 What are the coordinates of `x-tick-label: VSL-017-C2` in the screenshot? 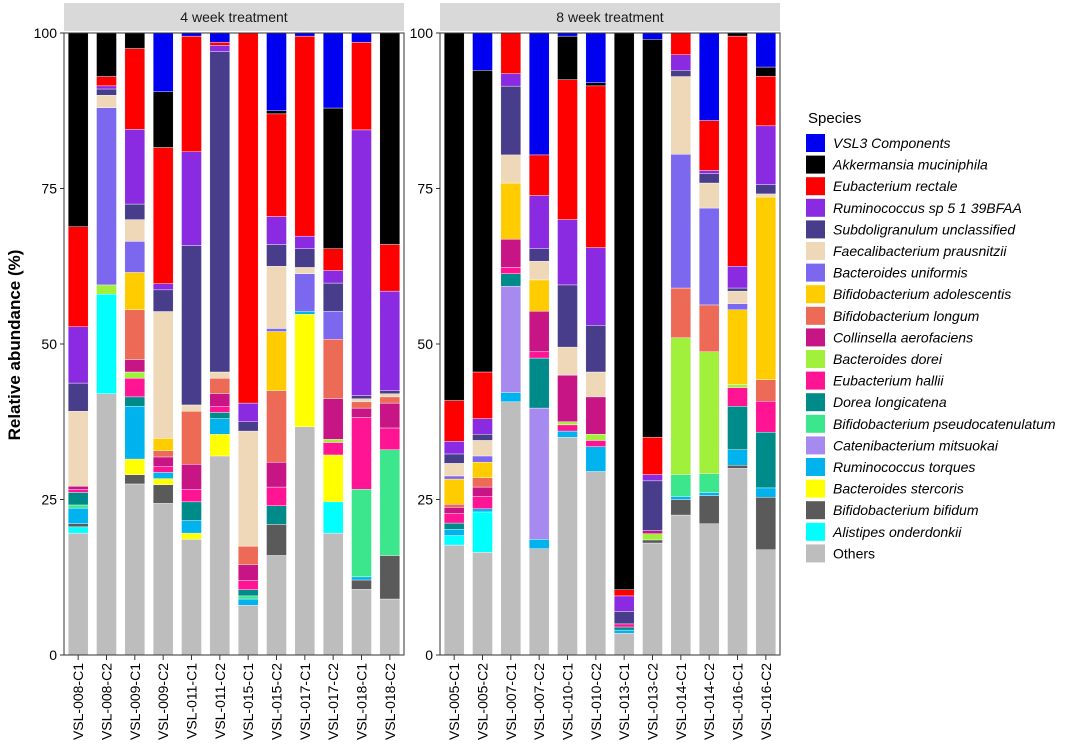 It's located at (333, 701).